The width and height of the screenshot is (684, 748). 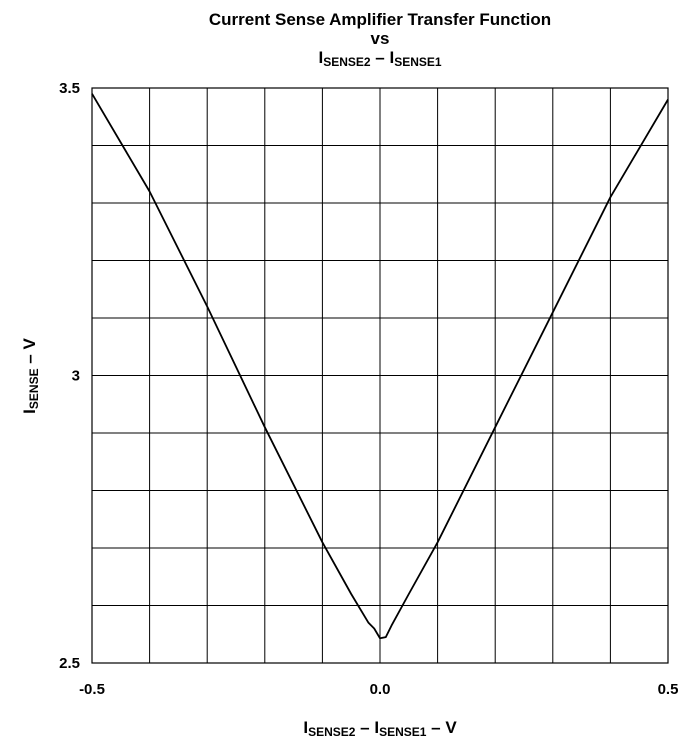 What do you see at coordinates (69, 88) in the screenshot?
I see `y-tick-label: 3.5` at bounding box center [69, 88].